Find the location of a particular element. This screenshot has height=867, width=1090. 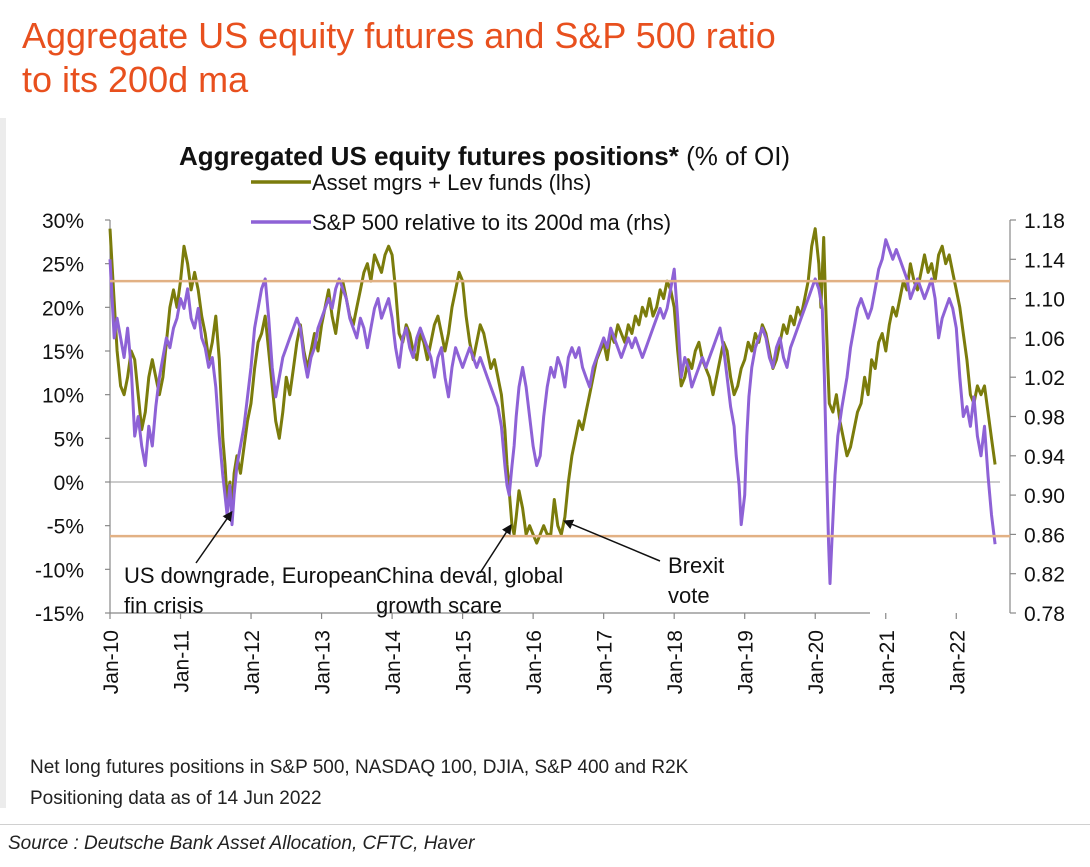

left-axis-tick-label: 0% is located at coordinates (69, 483).